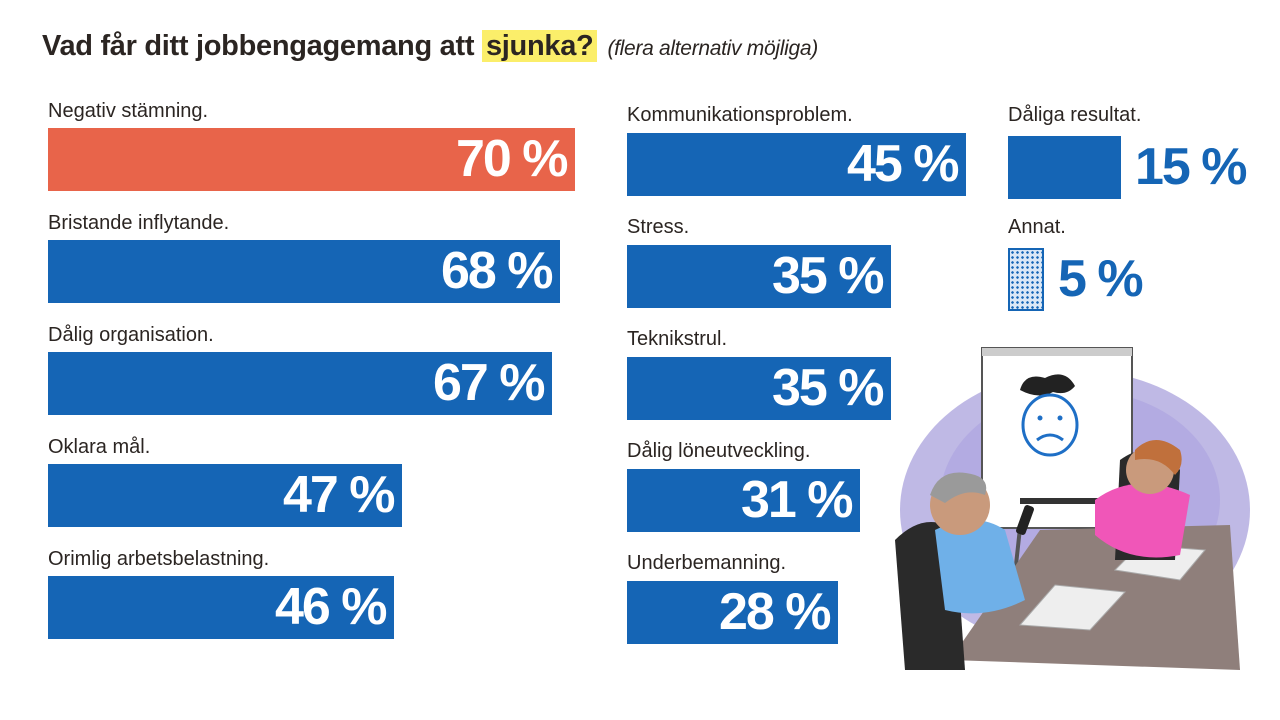 The width and height of the screenshot is (1280, 720). I want to click on bar-value-label: 31 %, so click(797, 500).